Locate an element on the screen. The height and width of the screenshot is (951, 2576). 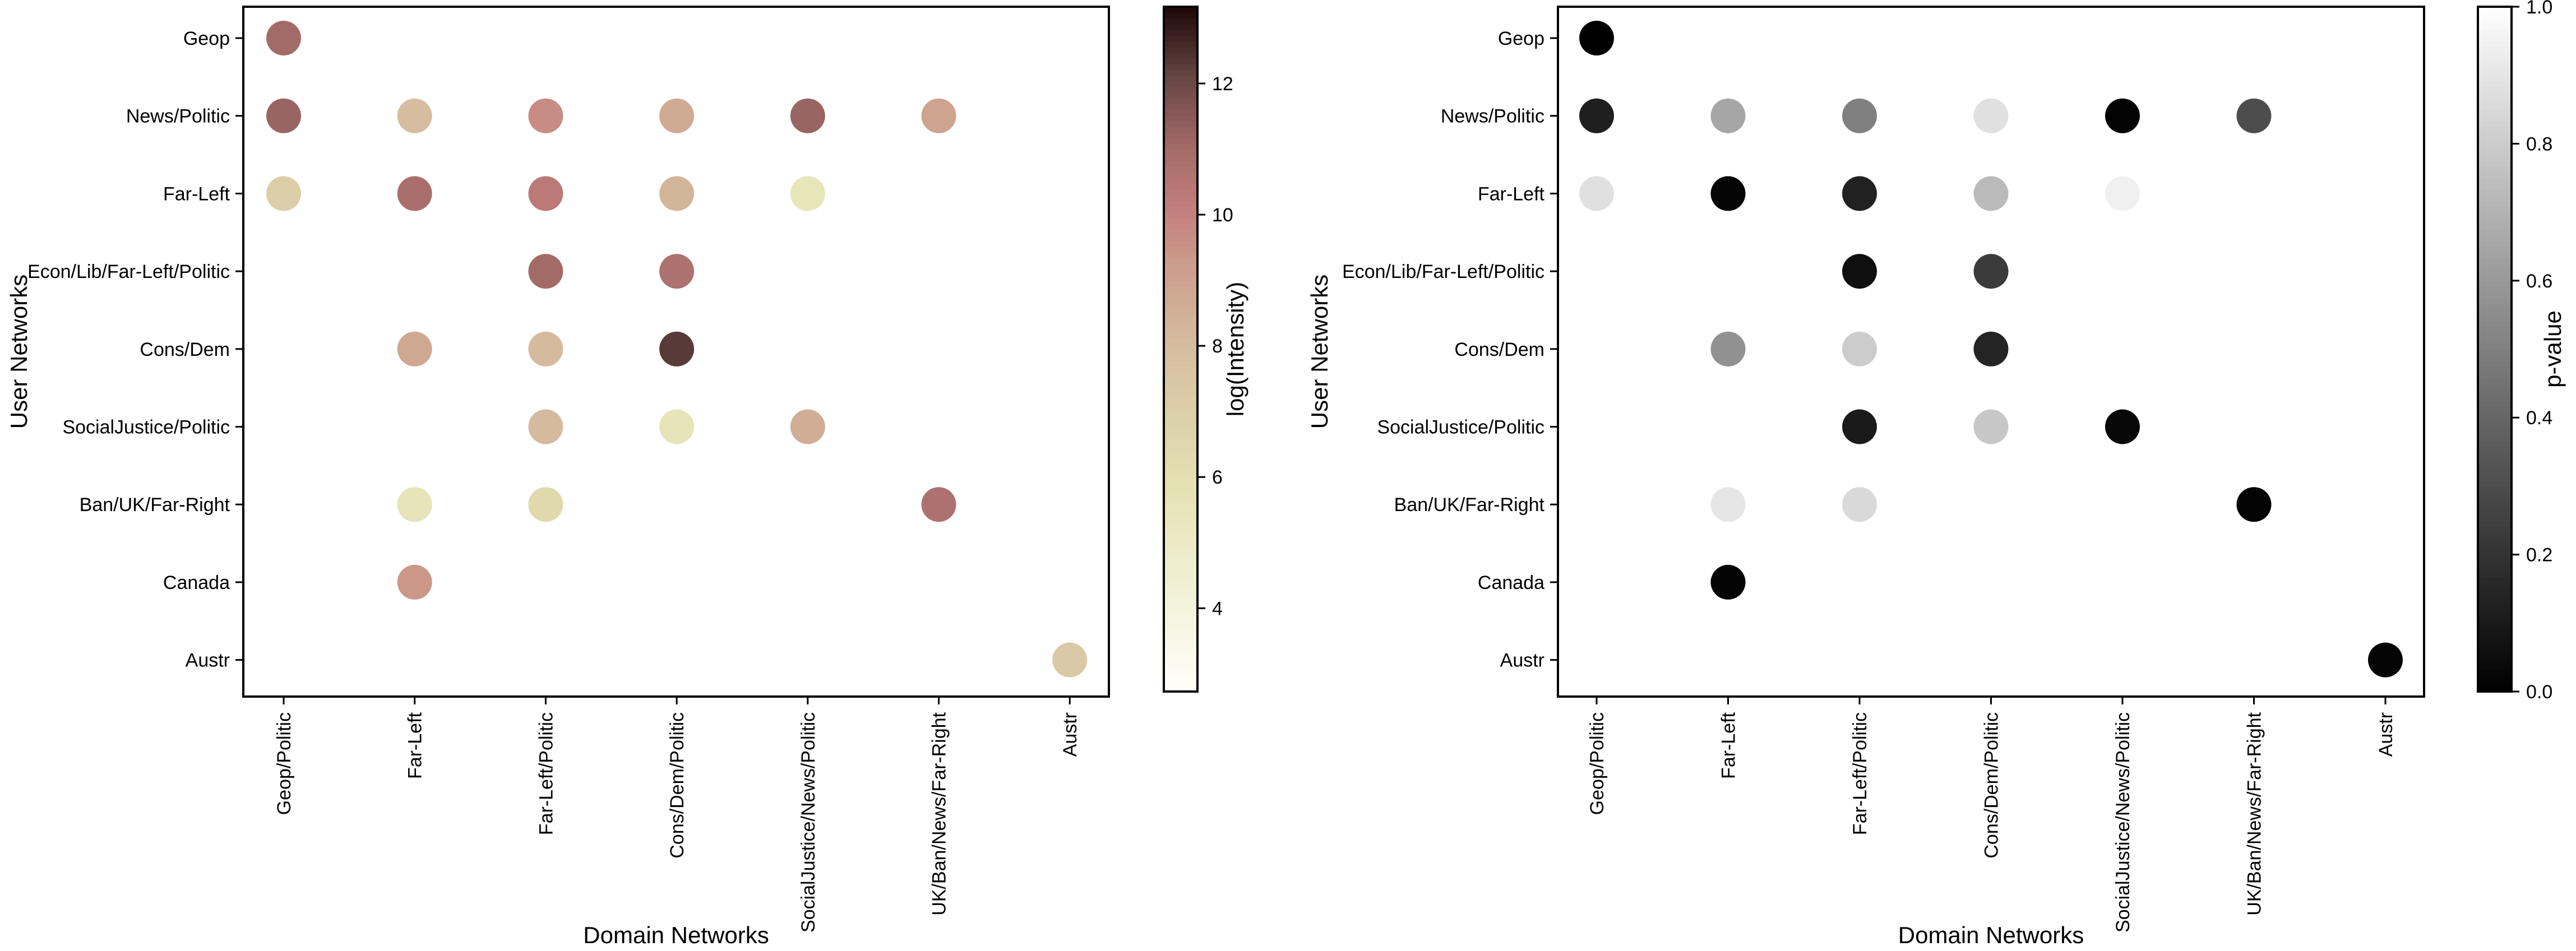
colorbar-label: log(Intensity) is located at coordinates (1235, 349).